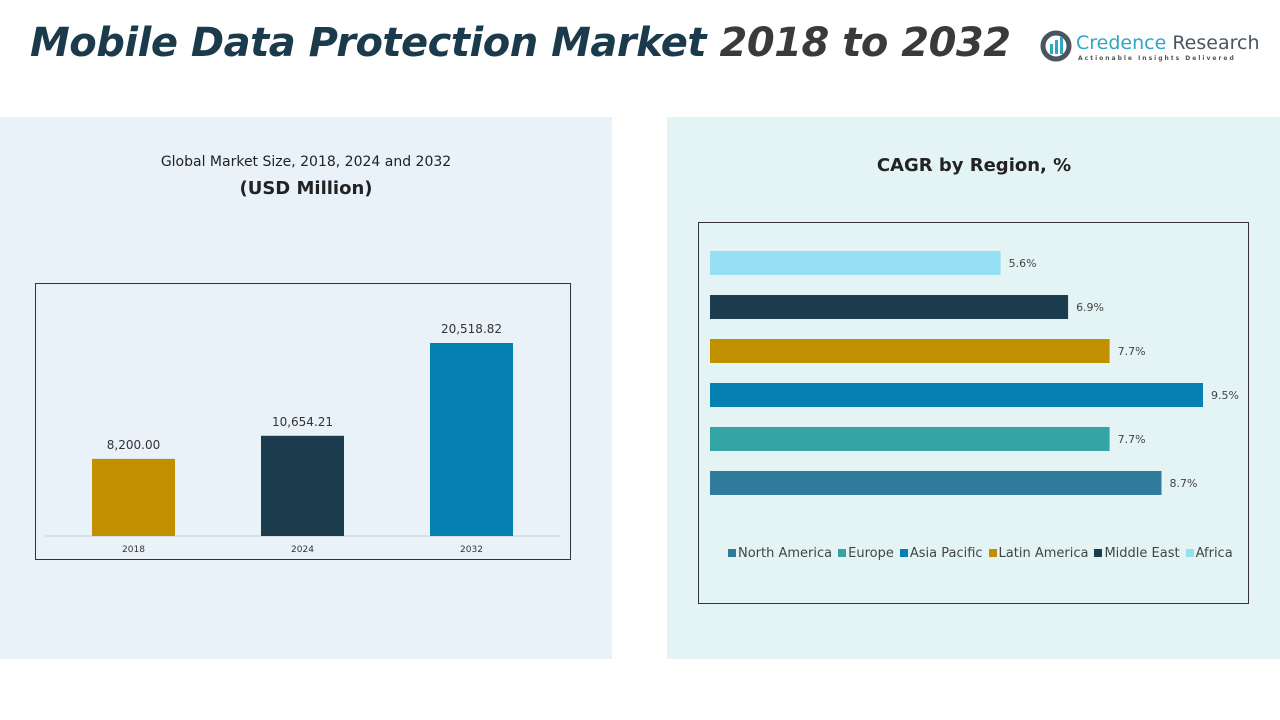 The image size is (1280, 720). I want to click on legend-item: Asia Pacific, so click(941, 553).